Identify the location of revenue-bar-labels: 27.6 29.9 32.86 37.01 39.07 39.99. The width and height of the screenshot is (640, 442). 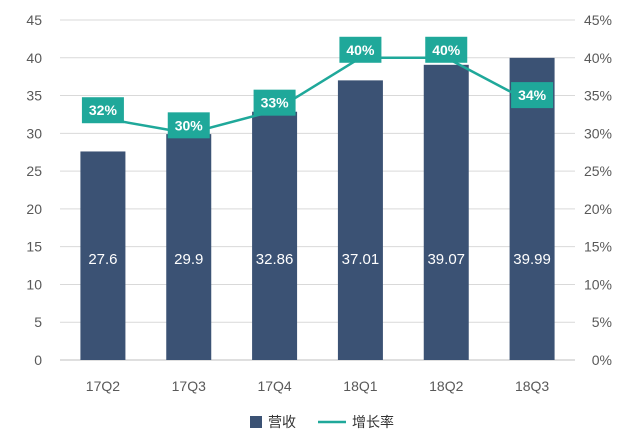
(319, 259).